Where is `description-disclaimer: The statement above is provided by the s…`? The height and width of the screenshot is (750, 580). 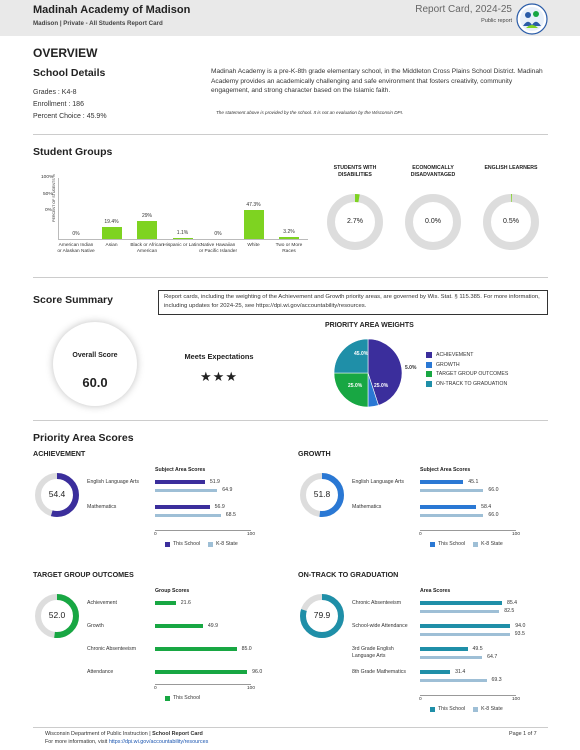 description-disclaimer: The statement above is provided by the s… is located at coordinates (310, 112).